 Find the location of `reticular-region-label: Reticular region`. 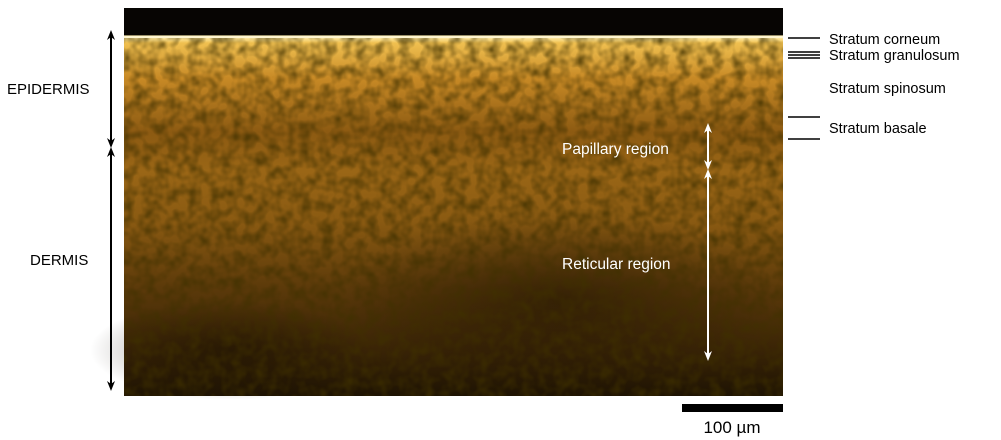

reticular-region-label: Reticular region is located at coordinates (616, 264).